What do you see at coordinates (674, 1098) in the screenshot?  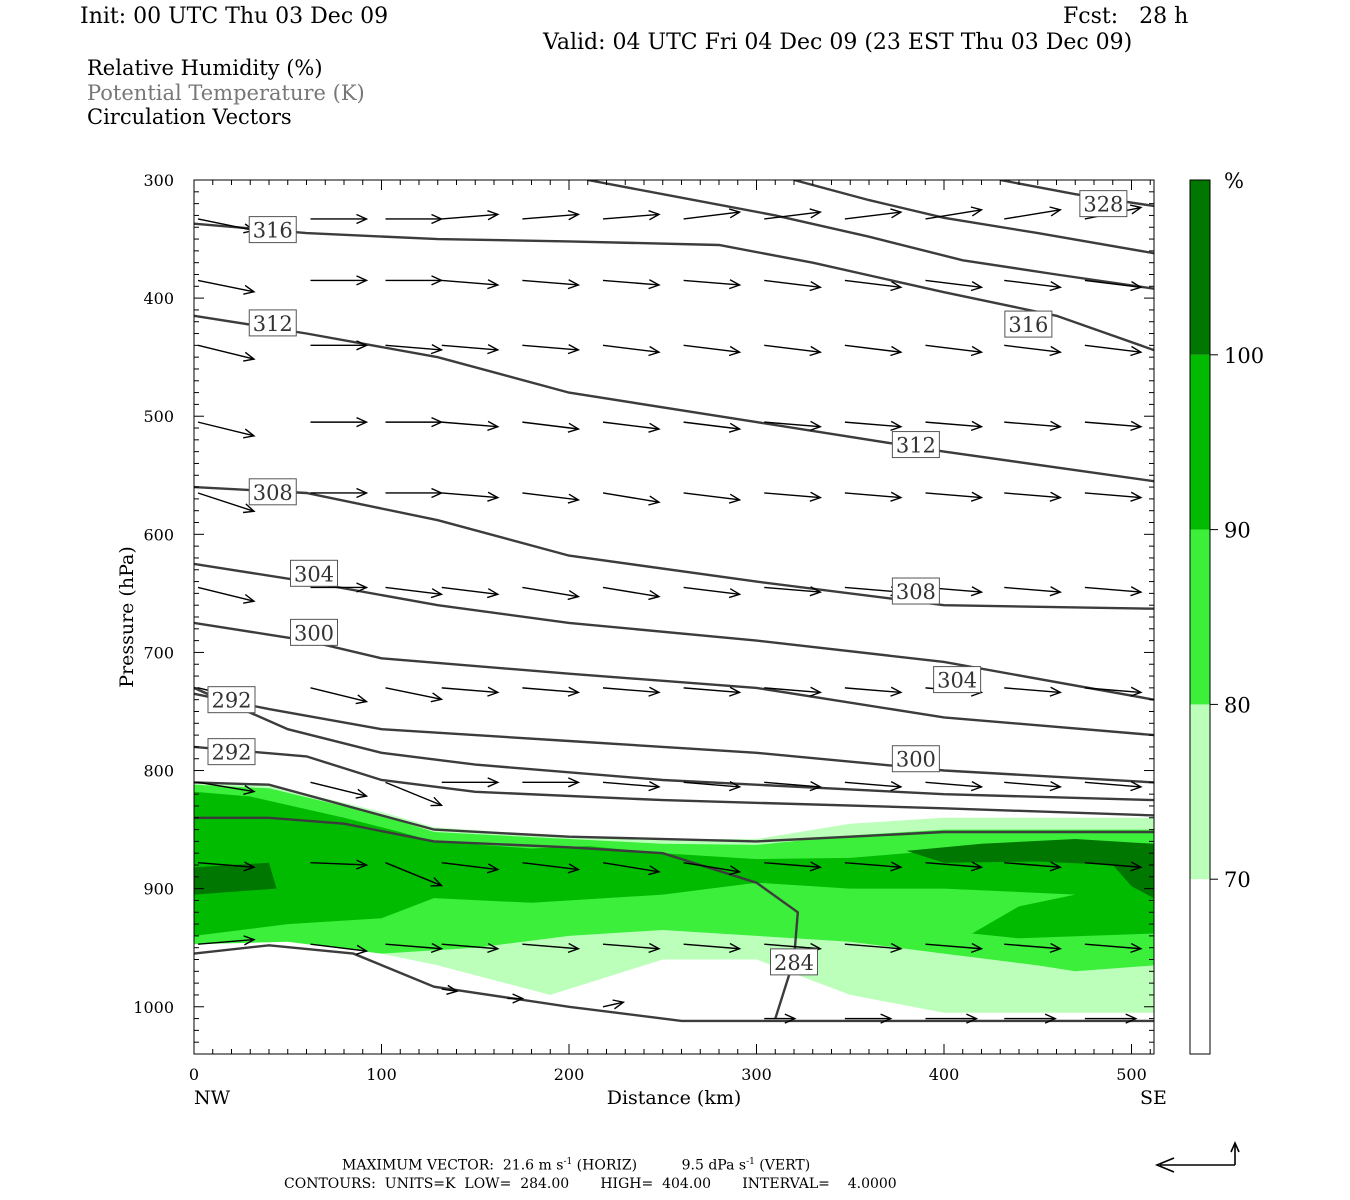 I see `x-axis-label: Distance (km)` at bounding box center [674, 1098].